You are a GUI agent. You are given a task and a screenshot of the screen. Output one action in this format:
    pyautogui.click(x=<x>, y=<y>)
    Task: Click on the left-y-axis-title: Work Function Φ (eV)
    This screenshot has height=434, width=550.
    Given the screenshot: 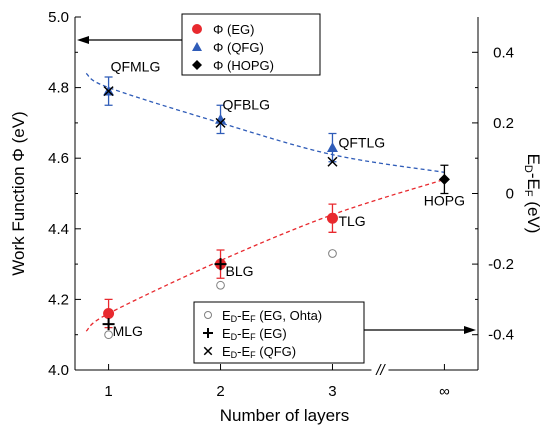 What is the action you would take?
    pyautogui.click(x=18, y=193)
    